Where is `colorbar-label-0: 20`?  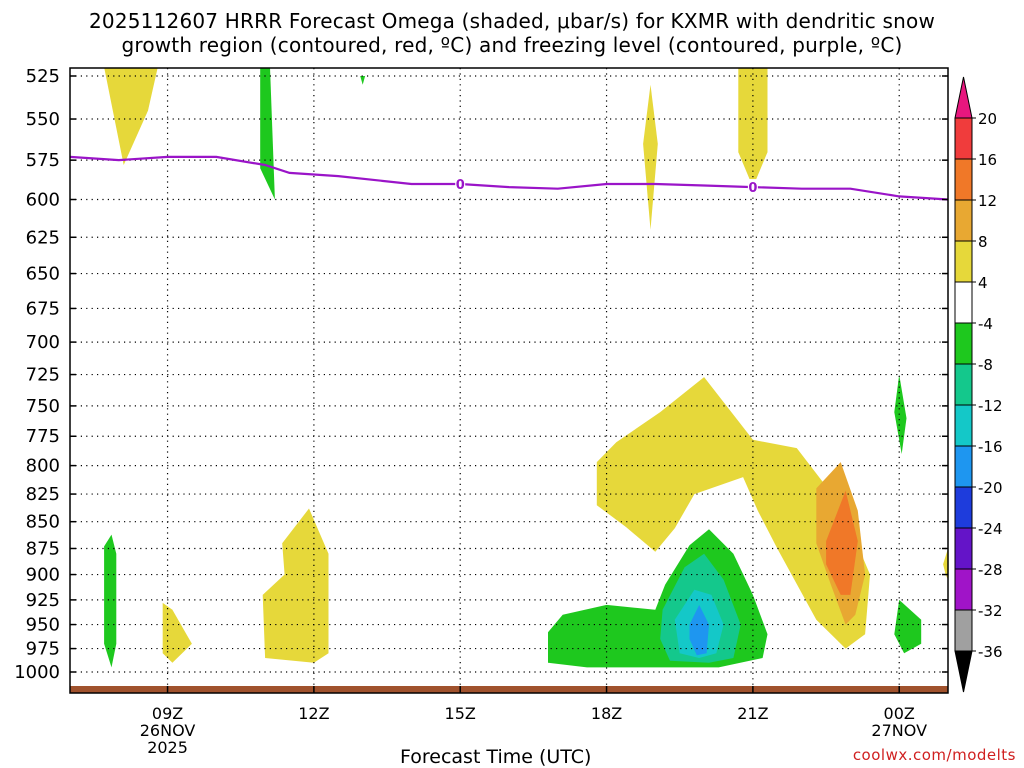 colorbar-label-0: 20 is located at coordinates (987, 119).